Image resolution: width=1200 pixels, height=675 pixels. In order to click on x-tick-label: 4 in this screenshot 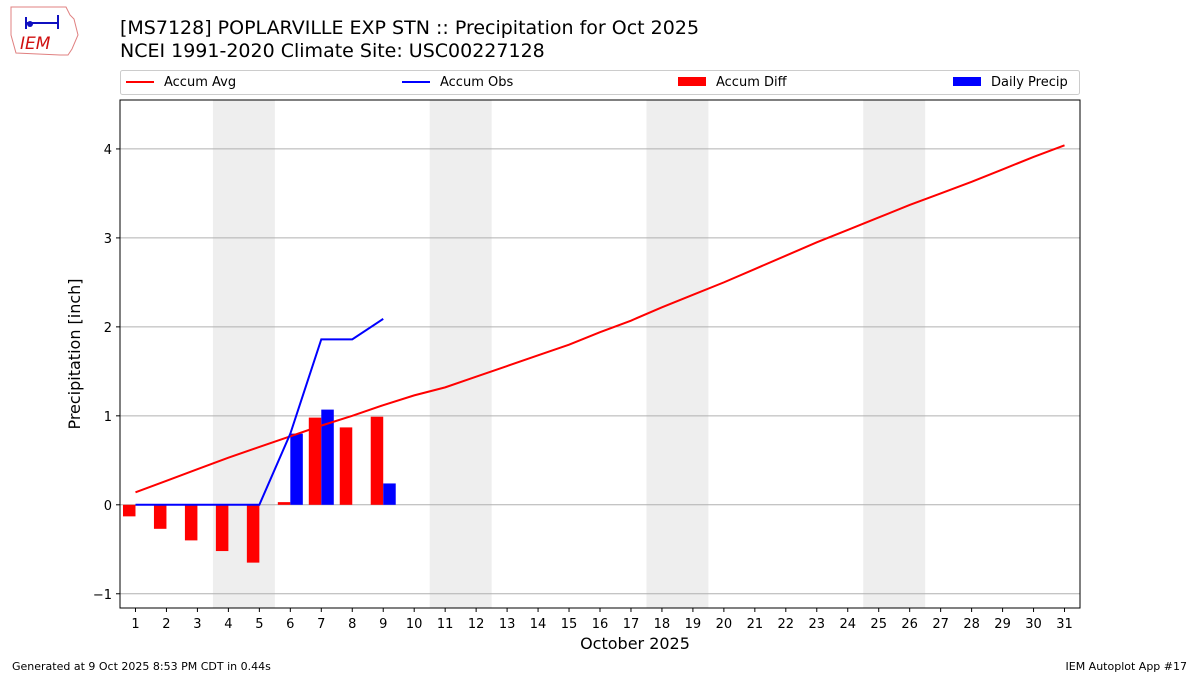, I will do `click(228, 624)`.